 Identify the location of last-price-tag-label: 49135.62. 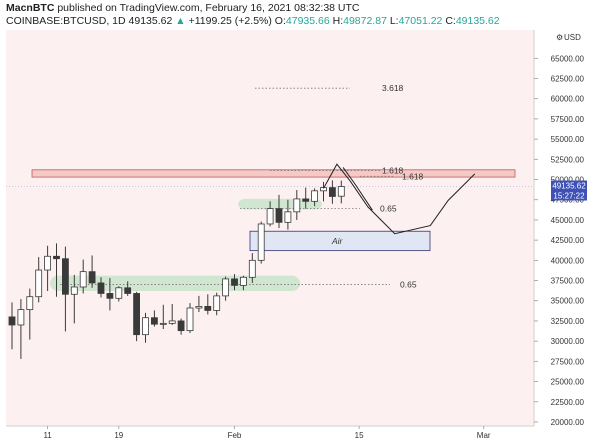
(569, 185).